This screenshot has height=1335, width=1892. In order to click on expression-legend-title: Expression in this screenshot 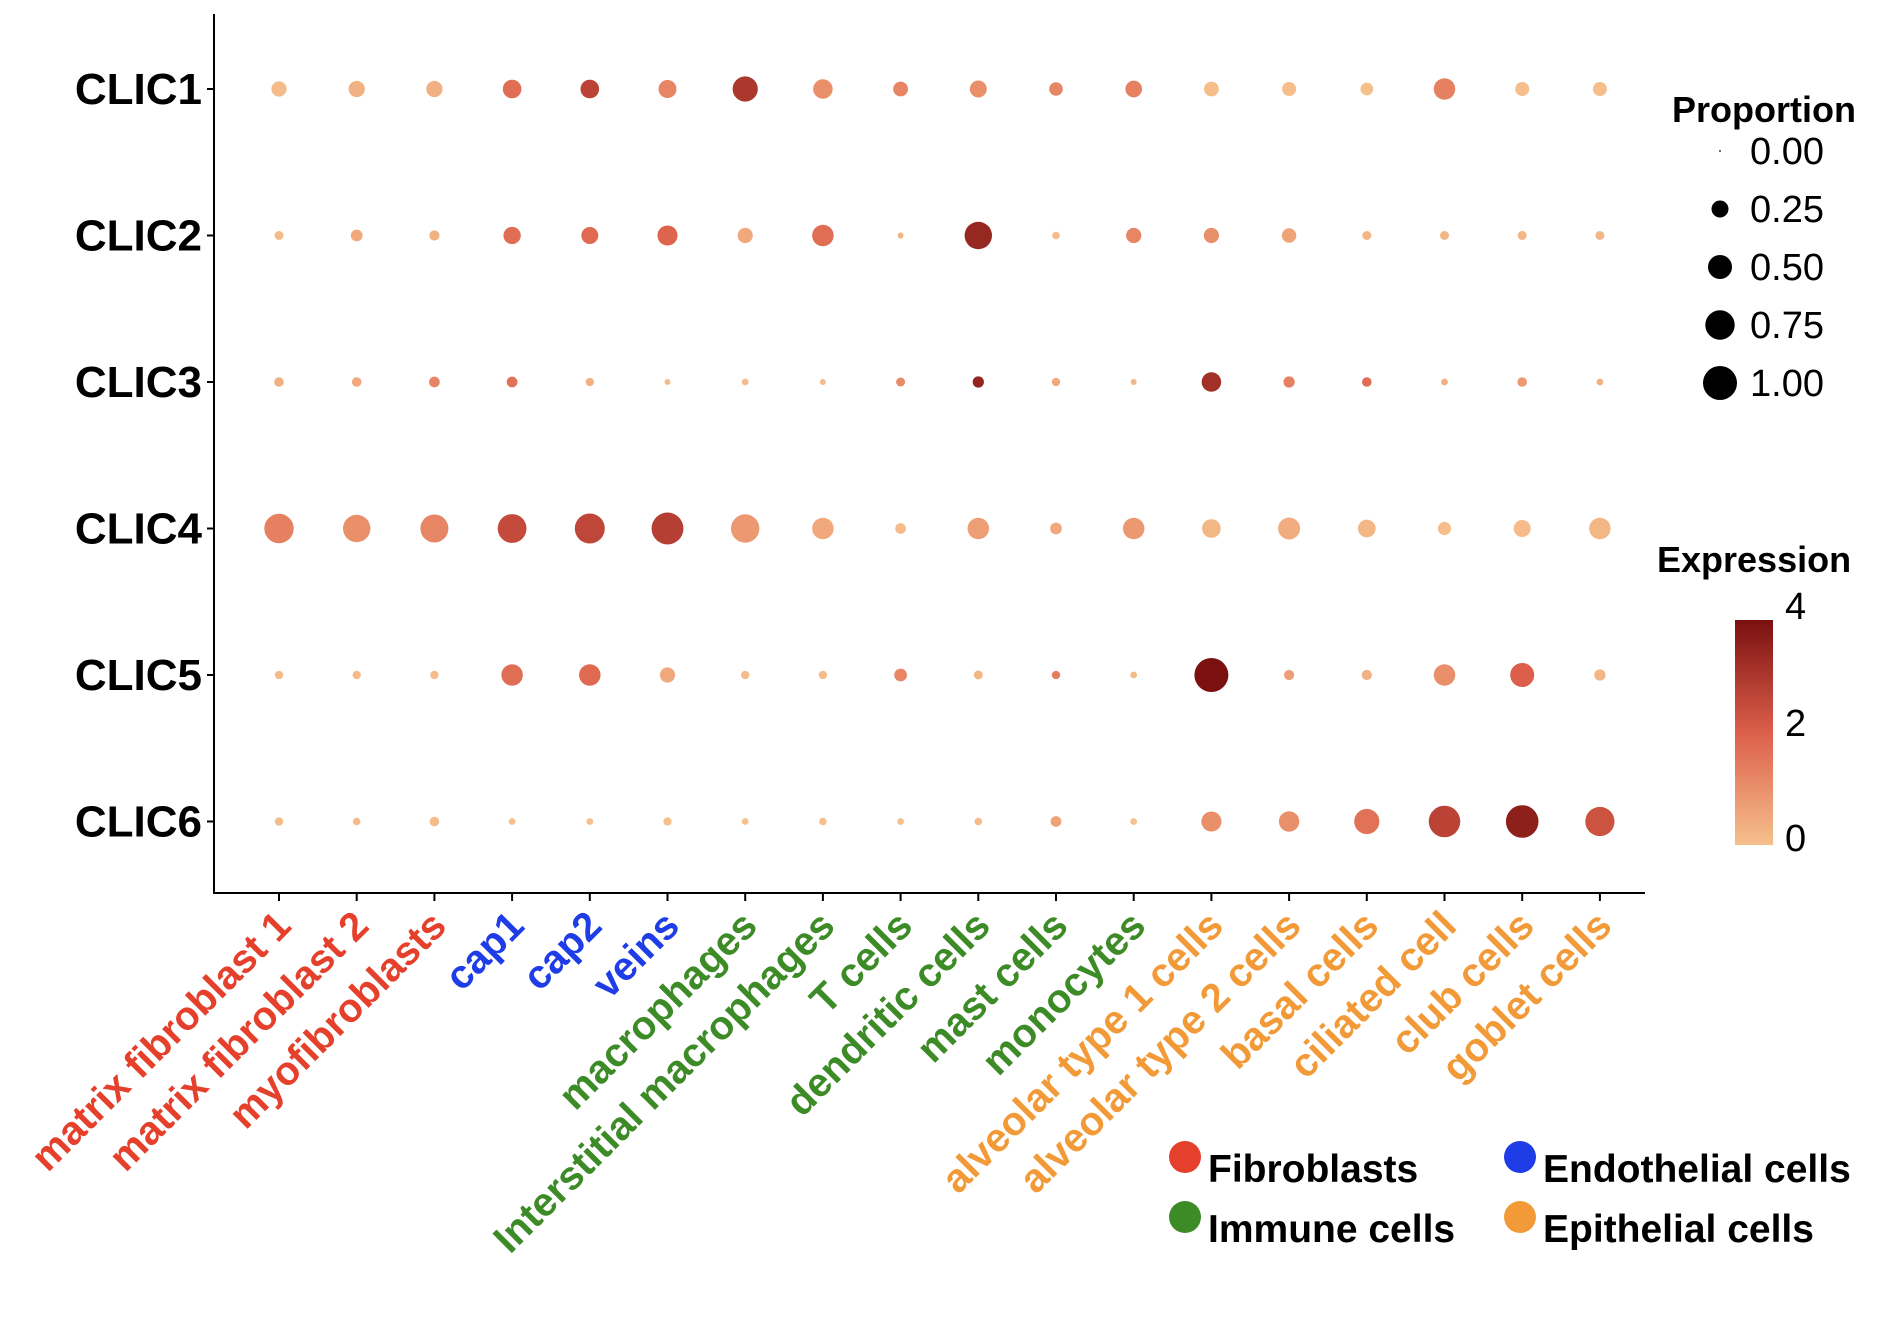, I will do `click(1754, 559)`.